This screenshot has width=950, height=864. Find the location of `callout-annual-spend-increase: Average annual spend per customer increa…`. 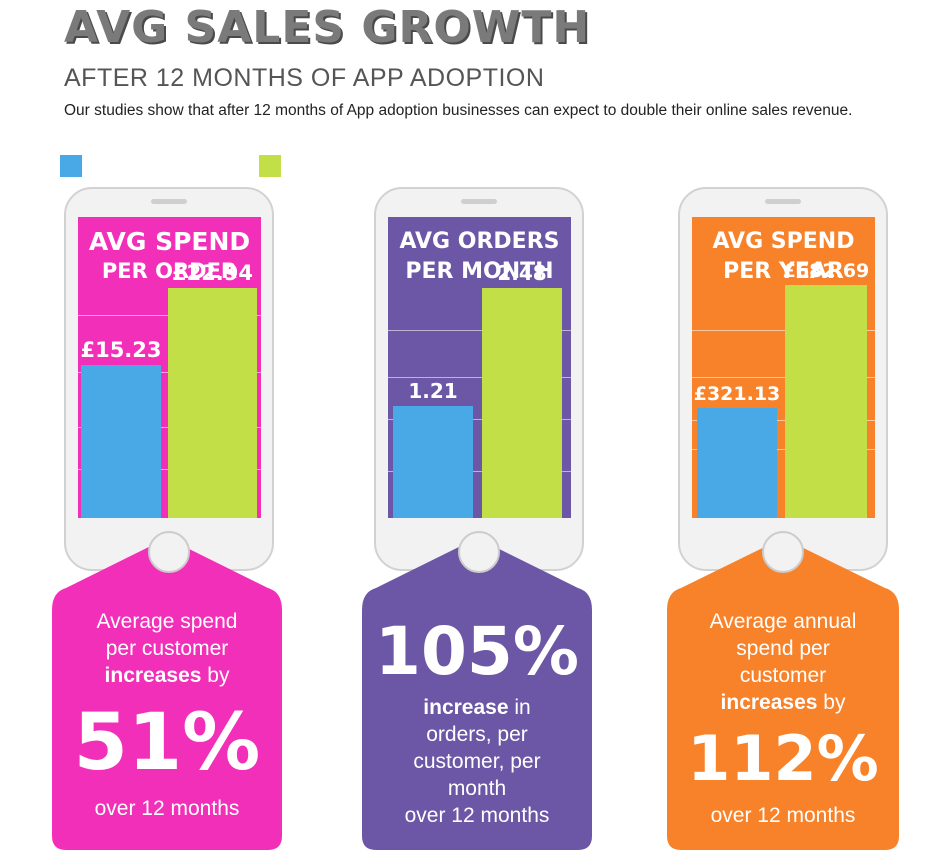

callout-annual-spend-increase: Average annual spend per customer increa… is located at coordinates (783, 694).